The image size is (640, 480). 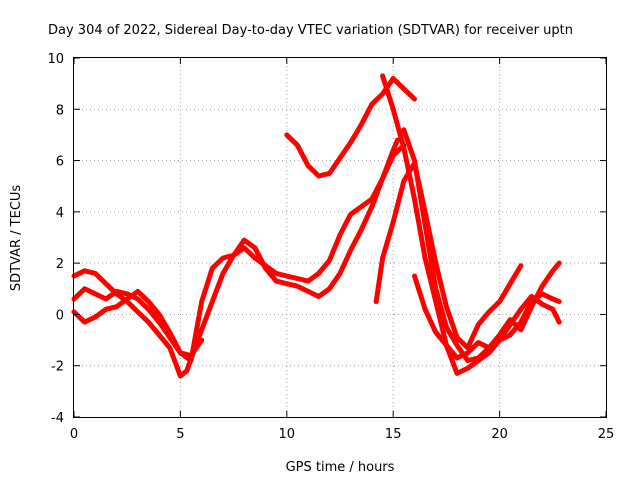 What do you see at coordinates (499, 434) in the screenshot?
I see `x-tick-label: 20` at bounding box center [499, 434].